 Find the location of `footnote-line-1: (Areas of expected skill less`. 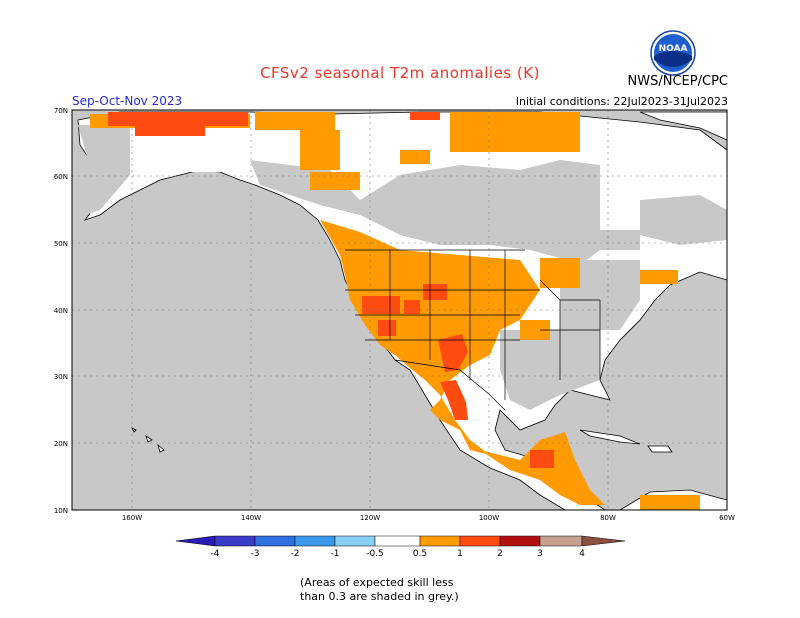

footnote-line-1: (Areas of expected skill less is located at coordinates (377, 582).